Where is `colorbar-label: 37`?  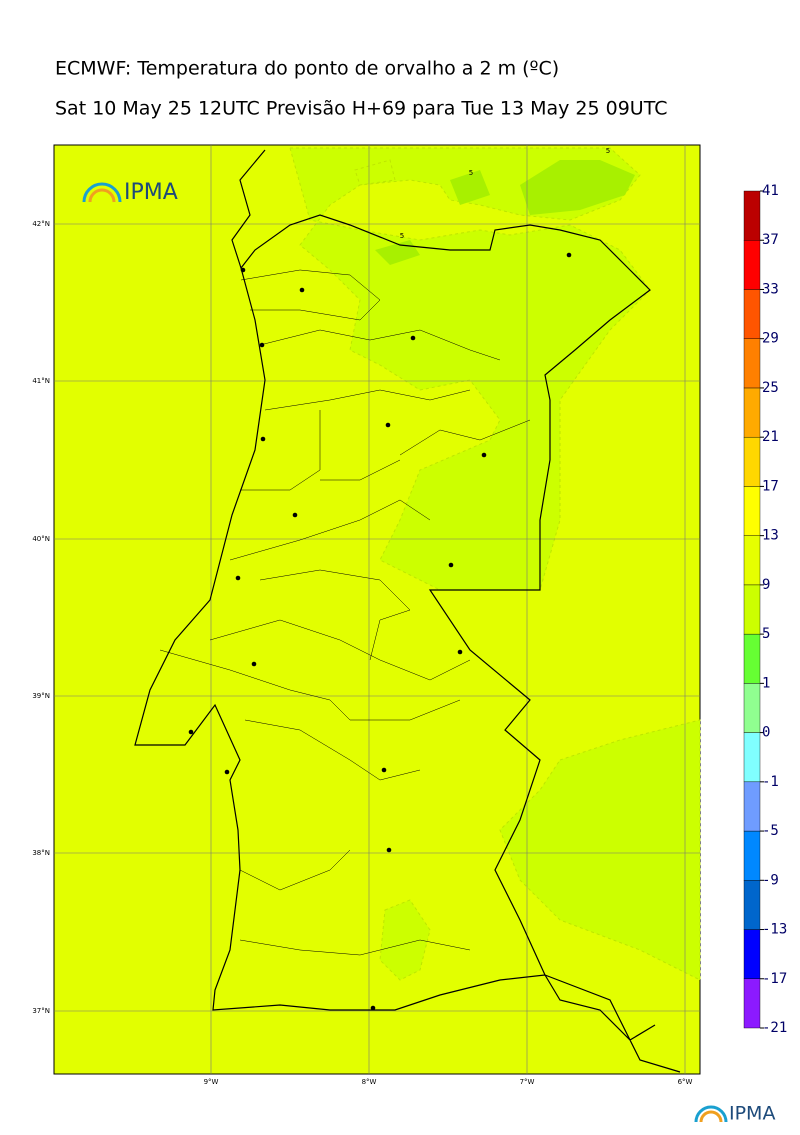
colorbar-label: 37 is located at coordinates (770, 240).